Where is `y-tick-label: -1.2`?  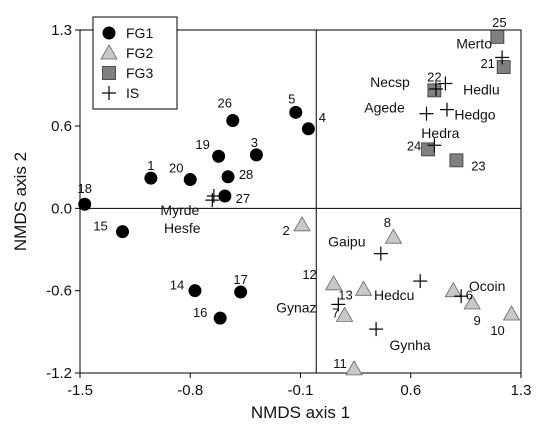 y-tick-label: -1.2 is located at coordinates (59, 373).